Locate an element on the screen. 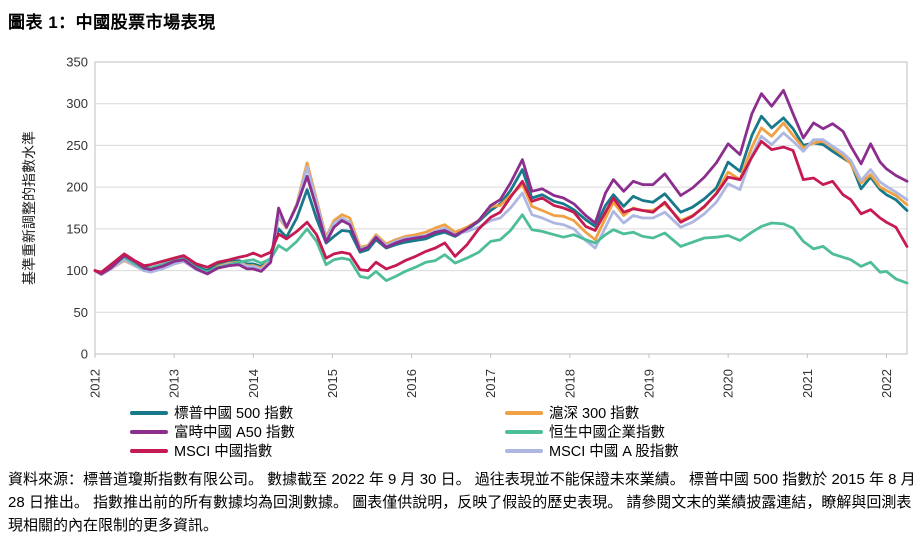  legend-item: 恒生中國企業指數 is located at coordinates (592, 431).